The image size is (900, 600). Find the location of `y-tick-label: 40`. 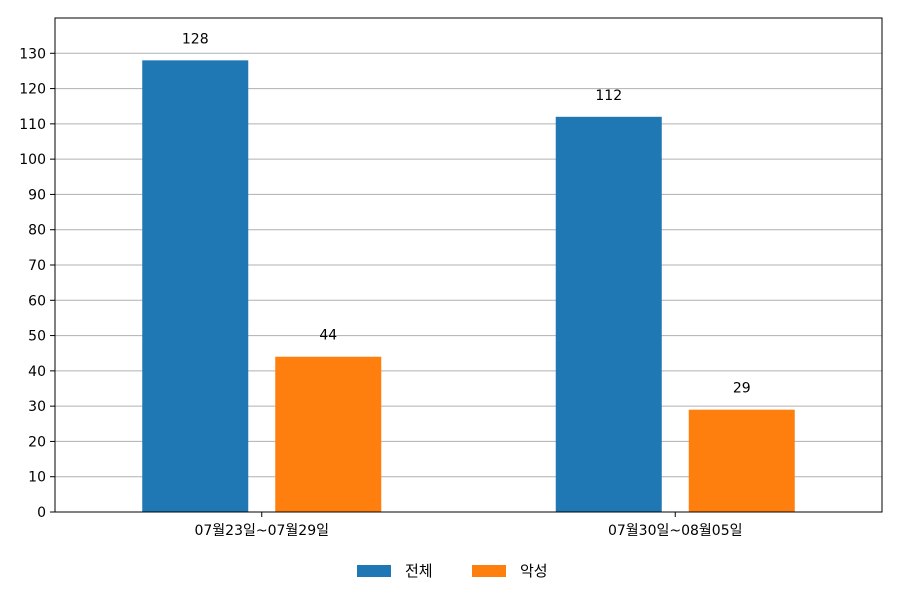

y-tick-label: 40 is located at coordinates (37, 372).